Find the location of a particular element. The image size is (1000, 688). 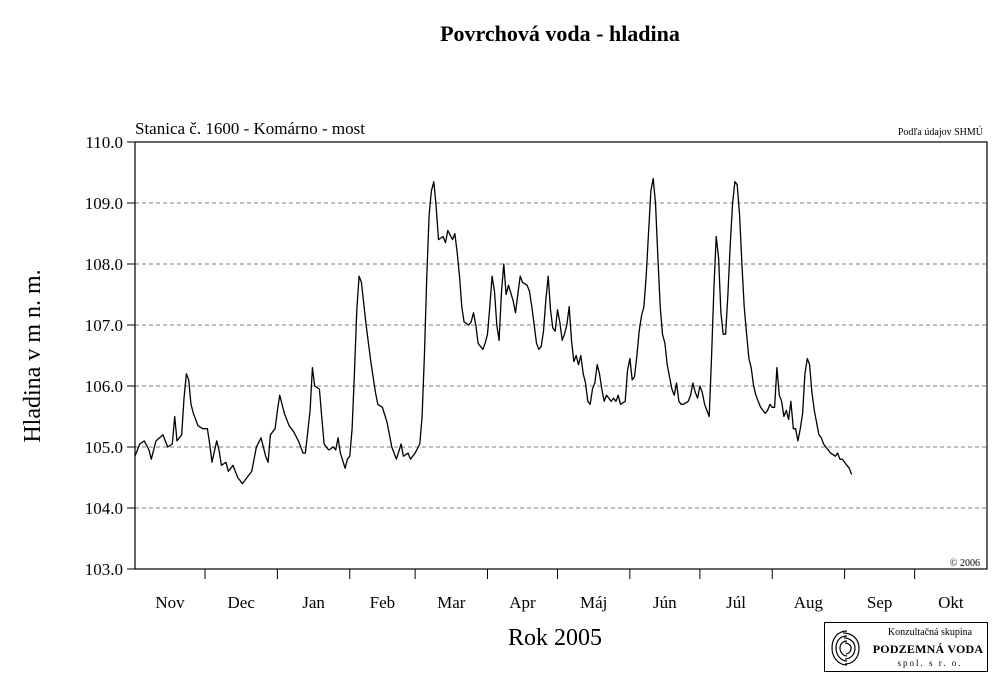

x-tick-label: Júl is located at coordinates (736, 602).